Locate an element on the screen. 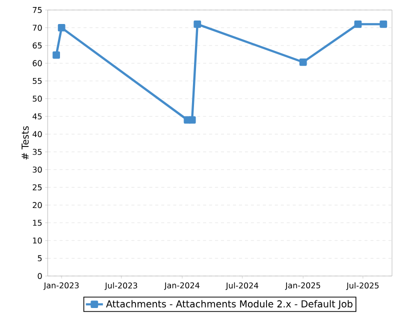 The height and width of the screenshot is (320, 400). y-axis-title: # Tests is located at coordinates (25, 143).